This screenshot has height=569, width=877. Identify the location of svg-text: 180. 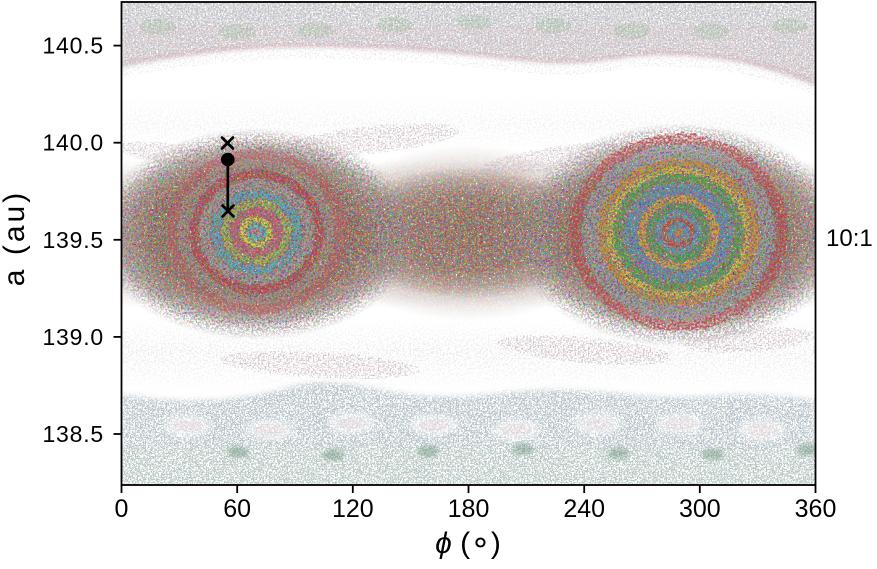
(469, 509).